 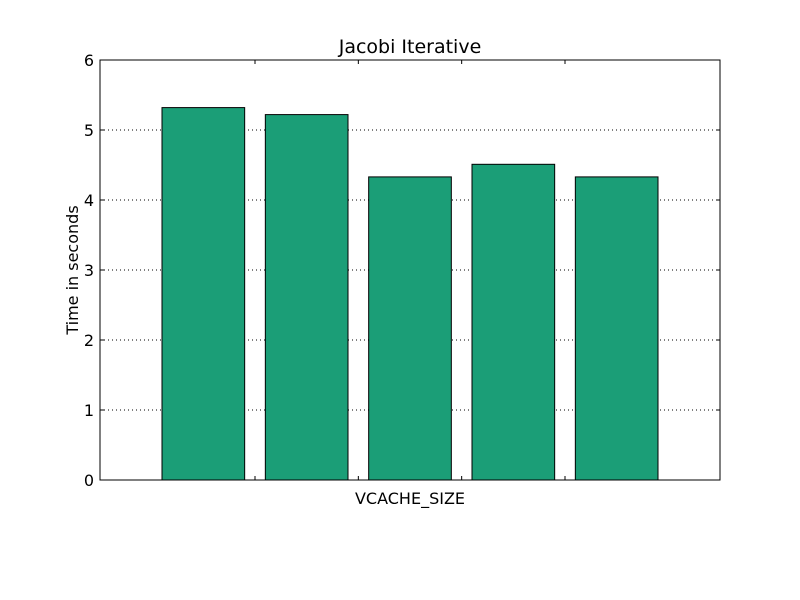 What do you see at coordinates (89, 410) in the screenshot?
I see `y-tick-label: 1` at bounding box center [89, 410].